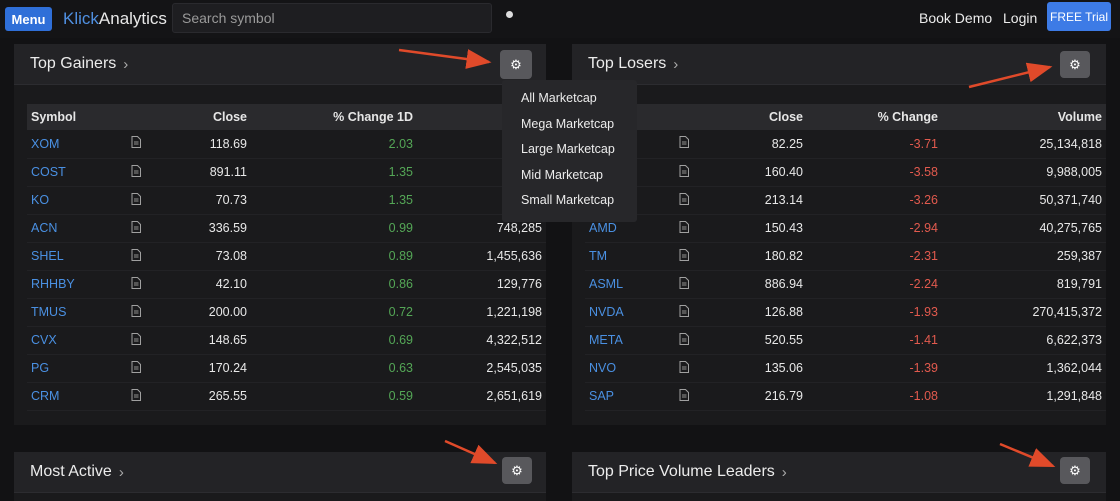 The image size is (1120, 501). Describe the element at coordinates (1075, 470) in the screenshot. I see `top-price-volume-settings-button: ⚙` at that location.